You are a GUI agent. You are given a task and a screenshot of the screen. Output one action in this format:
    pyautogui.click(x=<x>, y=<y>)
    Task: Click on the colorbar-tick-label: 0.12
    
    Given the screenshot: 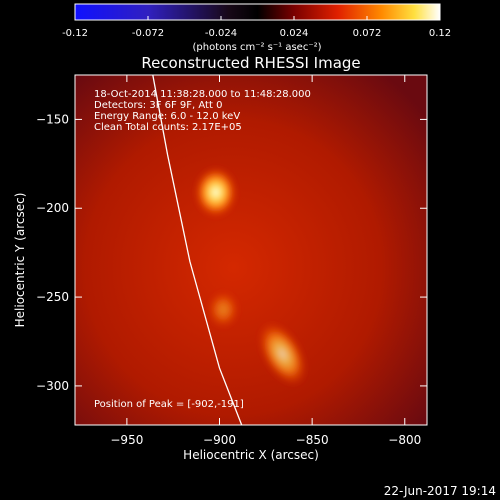 What is the action you would take?
    pyautogui.click(x=440, y=33)
    